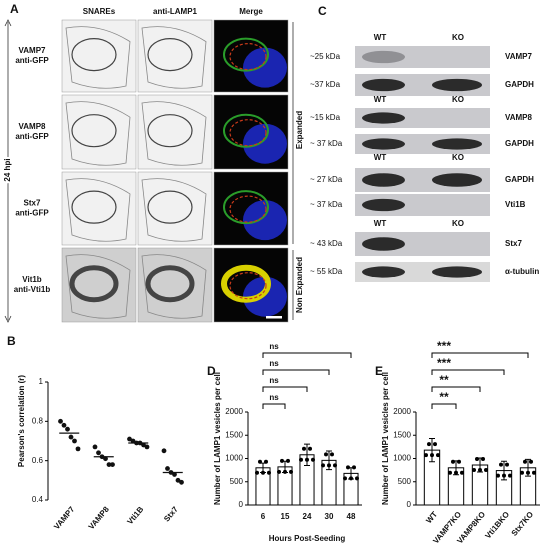 The image size is (550, 546). What do you see at coordinates (431, 517) in the screenshot?
I see `x-tick-label: WT` at bounding box center [431, 517].